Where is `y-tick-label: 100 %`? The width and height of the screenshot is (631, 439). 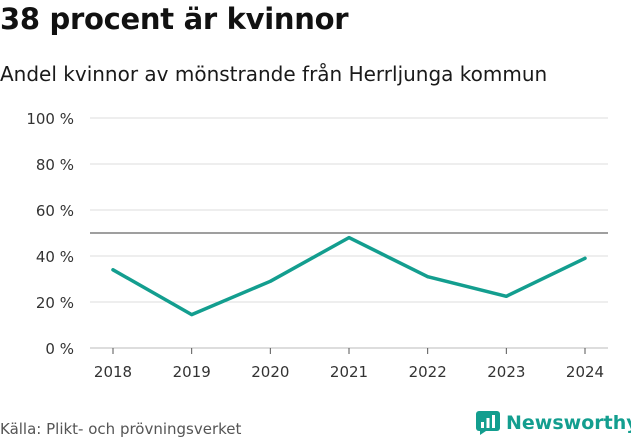
y-tick-label: 100 % is located at coordinates (50, 119).